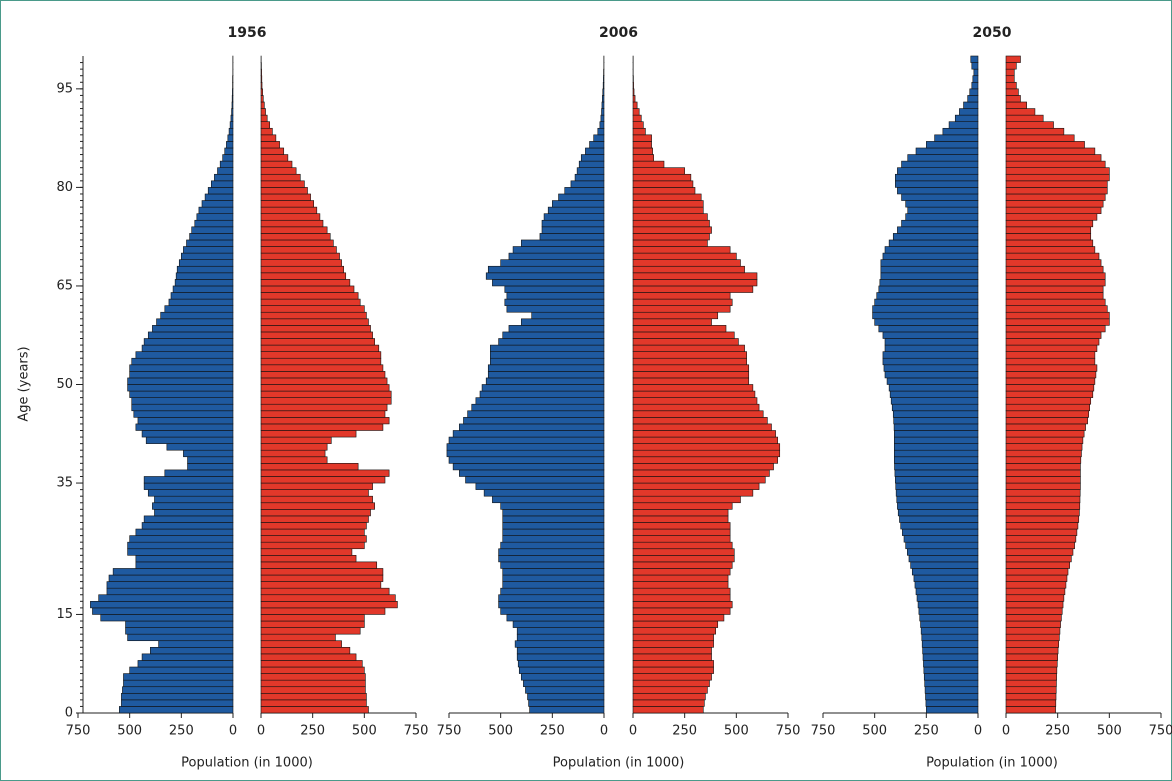 This screenshot has width=1172, height=781. Describe the element at coordinates (64, 614) in the screenshot. I see `y-tick-label: 15` at that location.